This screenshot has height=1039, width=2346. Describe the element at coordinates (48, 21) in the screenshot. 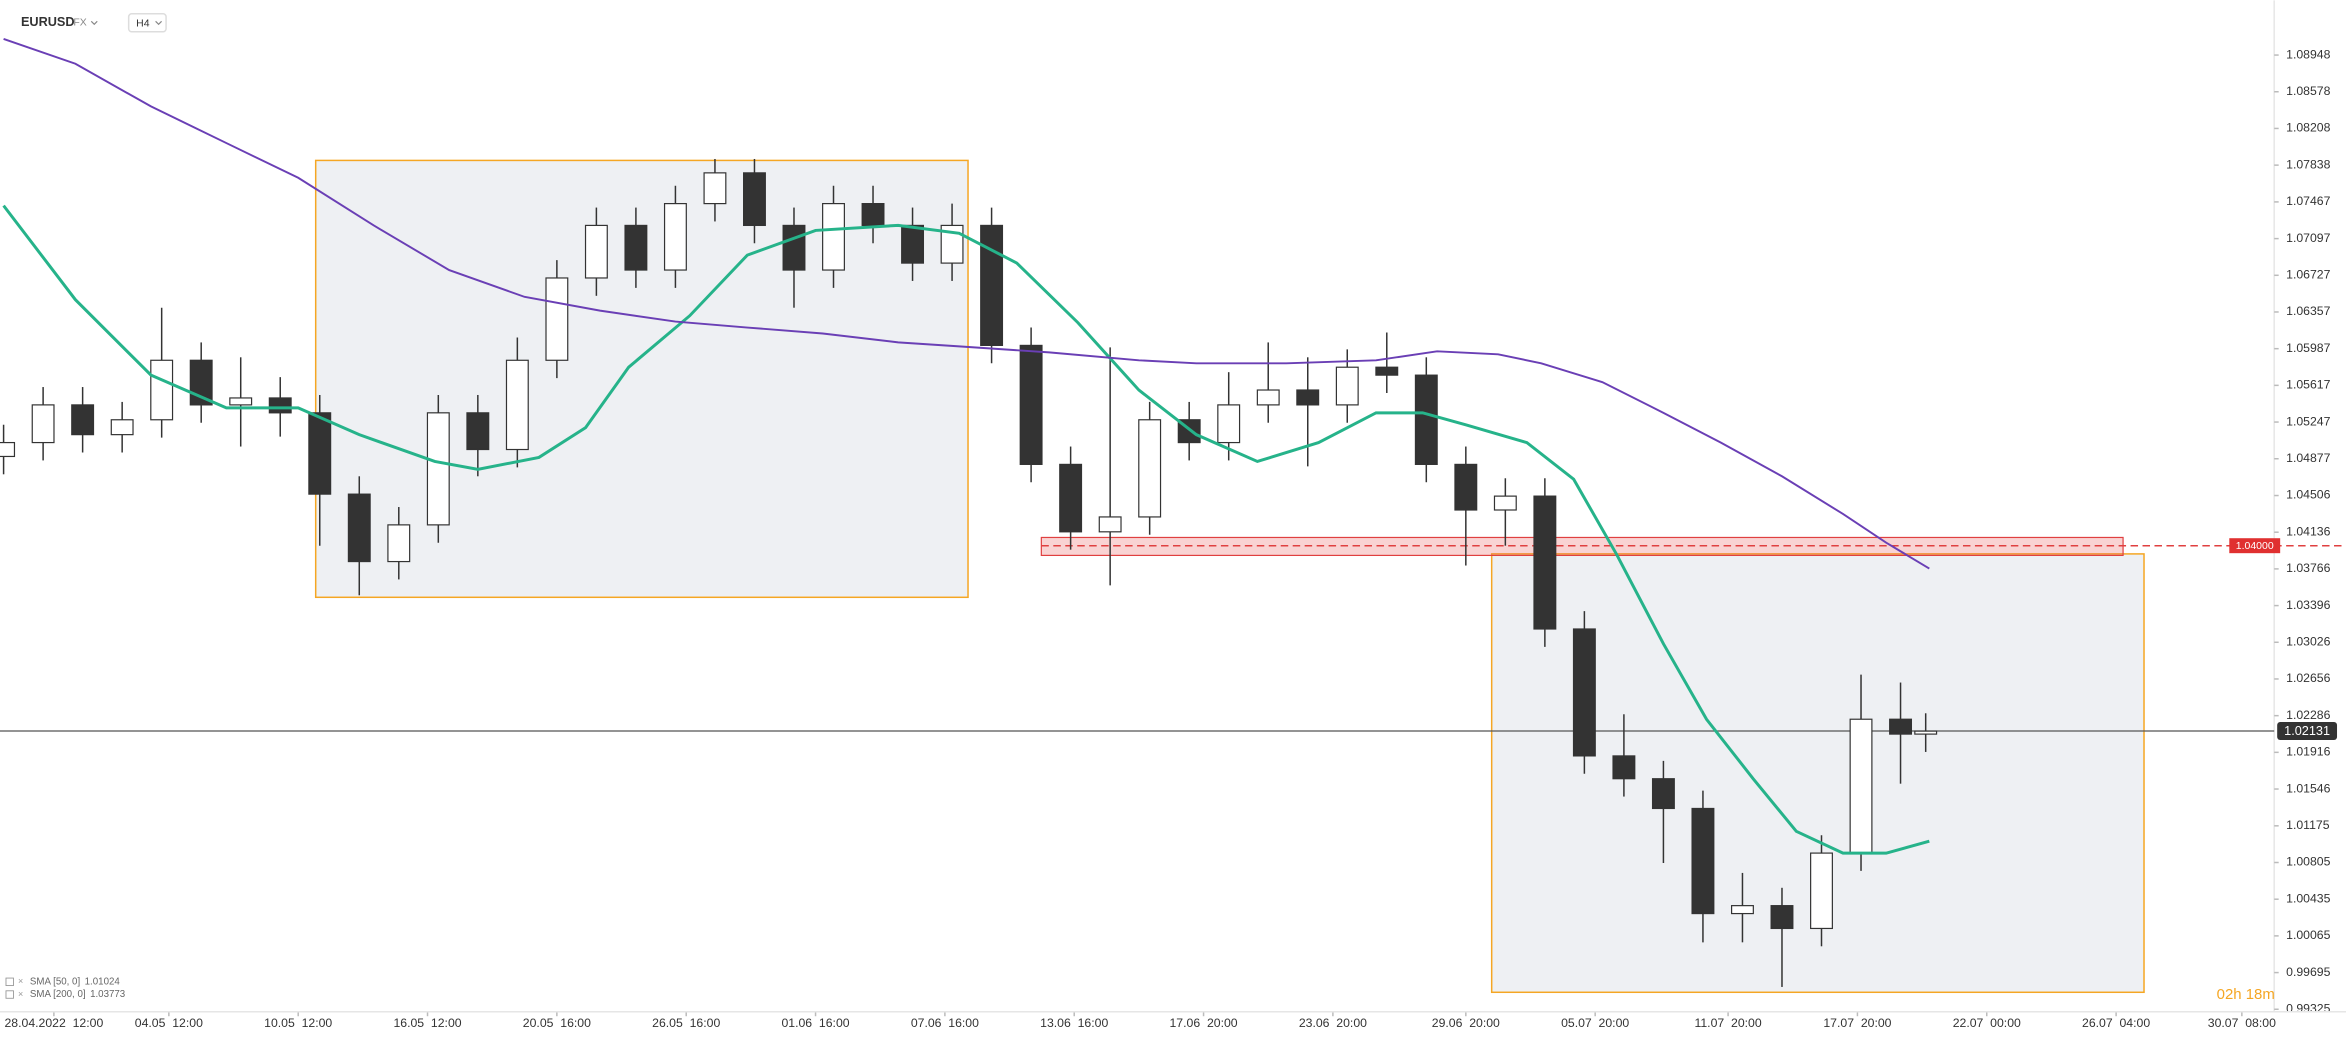

I see `symbol: EURUSD` at that location.